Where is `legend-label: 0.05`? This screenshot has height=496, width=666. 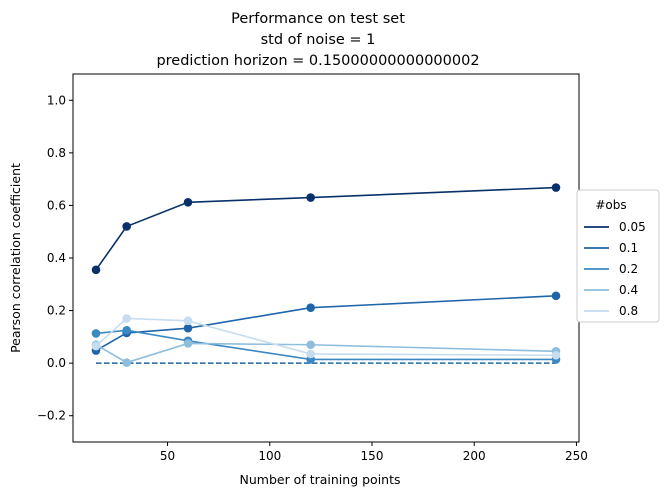
legend-label: 0.05 is located at coordinates (632, 227).